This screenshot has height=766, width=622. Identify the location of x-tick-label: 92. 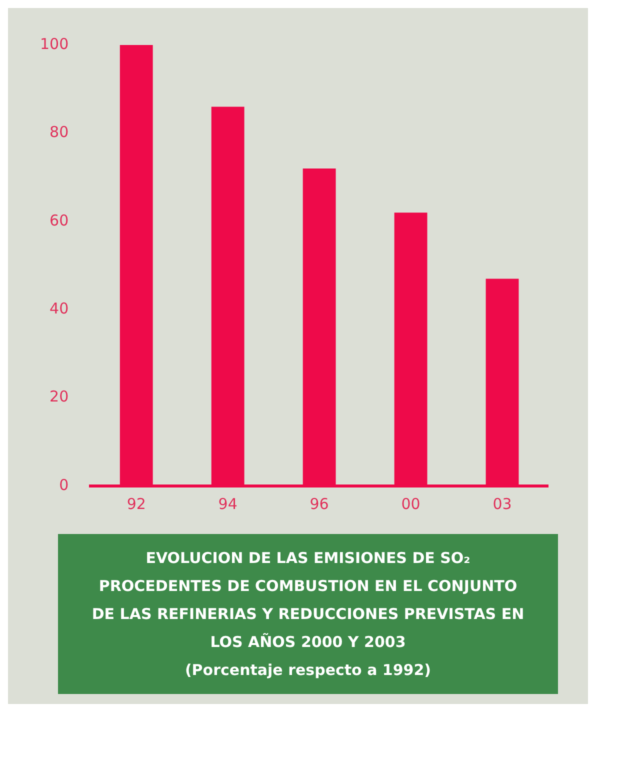
(136, 503).